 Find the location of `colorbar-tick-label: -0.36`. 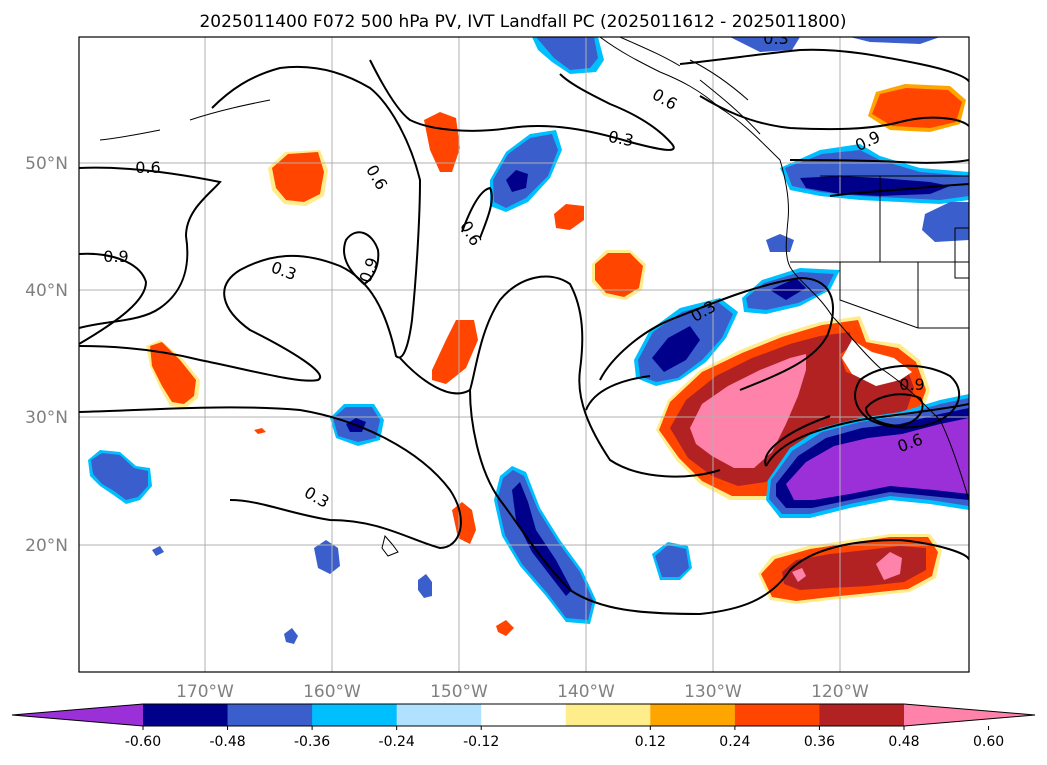

colorbar-tick-label: -0.36 is located at coordinates (312, 742).